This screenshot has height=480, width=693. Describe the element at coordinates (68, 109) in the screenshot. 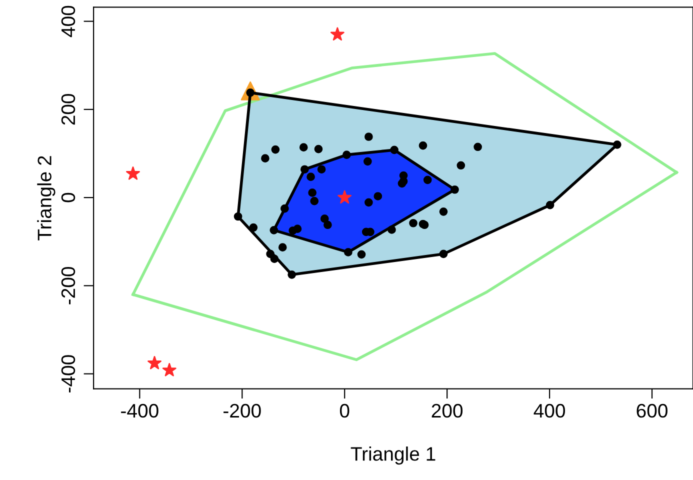

I see `y-tick-label: 200` at that location.